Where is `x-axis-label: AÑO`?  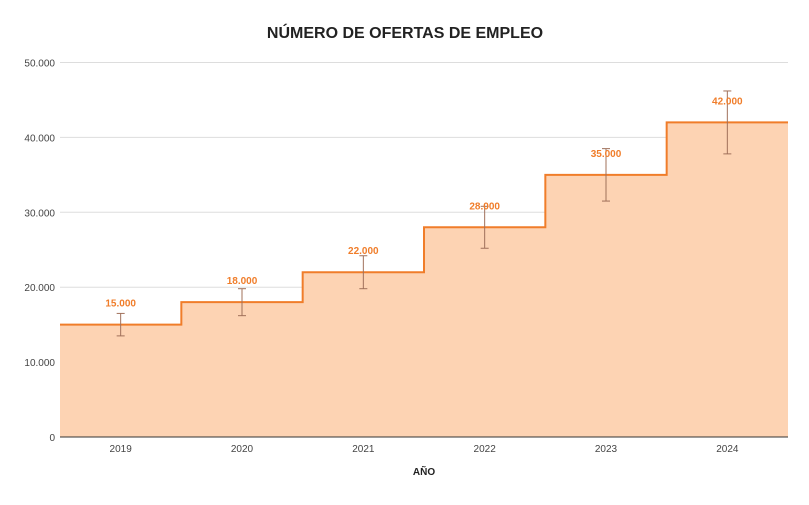 x-axis-label: AÑO is located at coordinates (424, 471).